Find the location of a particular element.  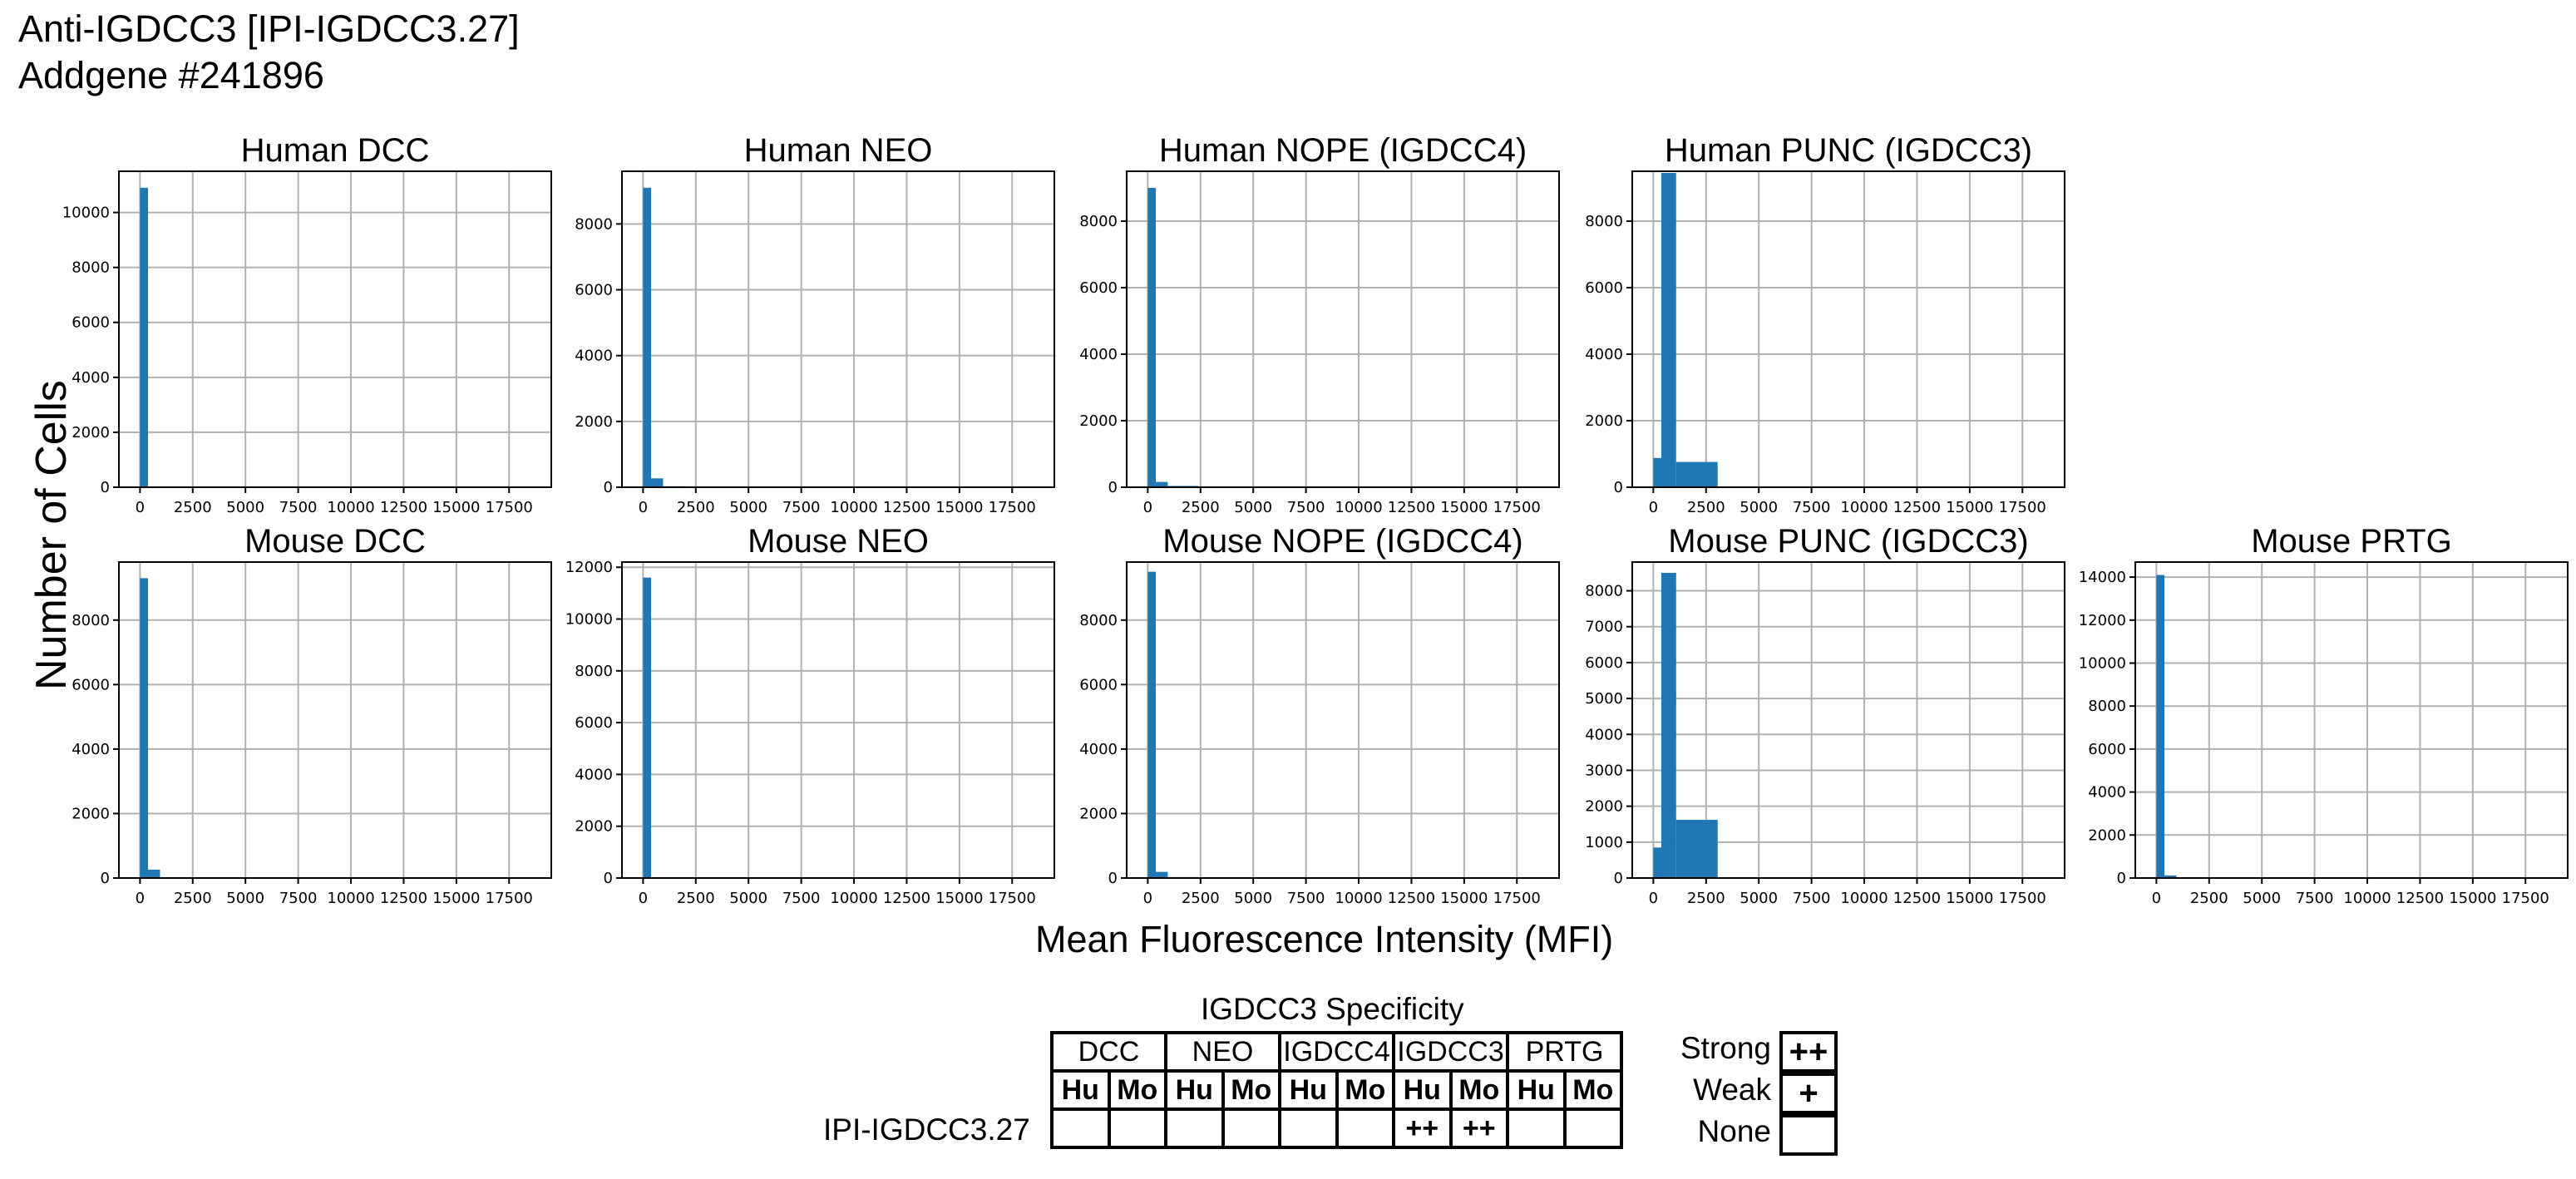

chart-title: Mouse PUNC (IGDCC3) is located at coordinates (1848, 541).